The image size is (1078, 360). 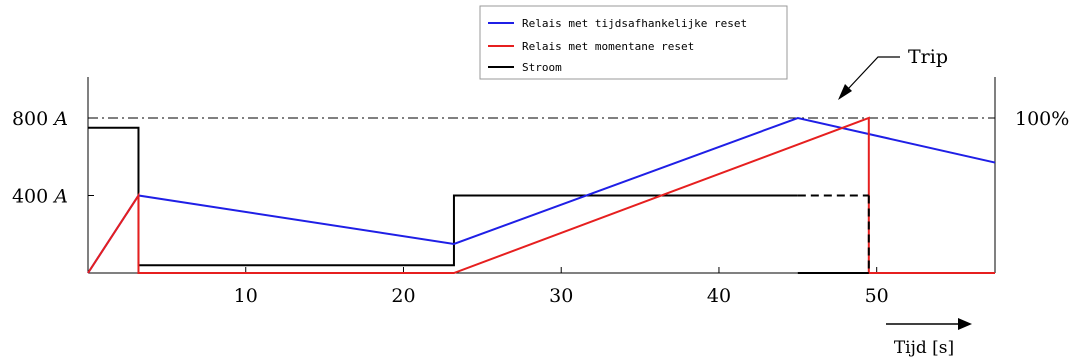 What do you see at coordinates (542, 67) in the screenshot?
I see `legend-label-stroom: Stroom` at bounding box center [542, 67].